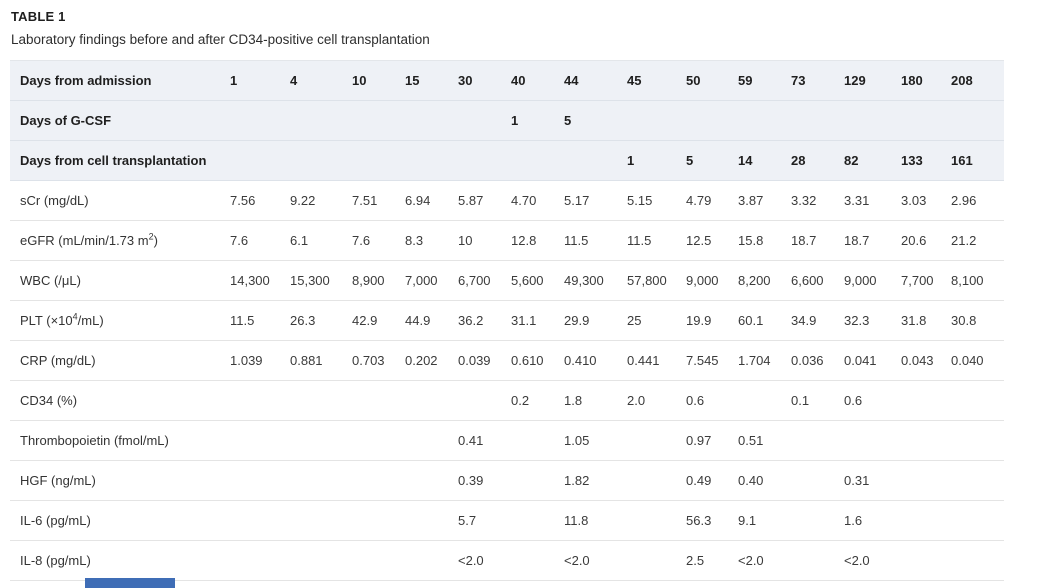 The height and width of the screenshot is (588, 1052). Describe the element at coordinates (524, 240) in the screenshot. I see `table-cell: 12.8` at that location.